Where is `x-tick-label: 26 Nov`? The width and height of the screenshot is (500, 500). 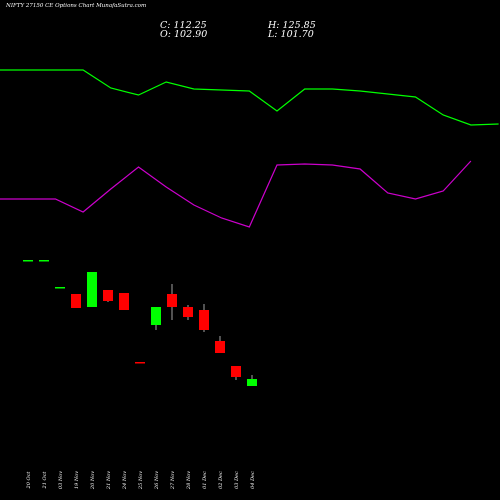
x-tick-label: 26 Nov is located at coordinates (157, 480).